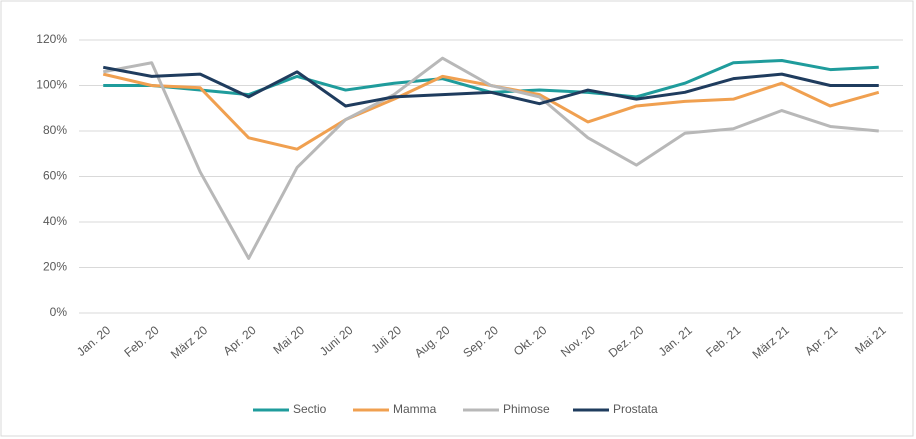 This screenshot has height=439, width=916. I want to click on y-tick-label: 40%, so click(55, 221).